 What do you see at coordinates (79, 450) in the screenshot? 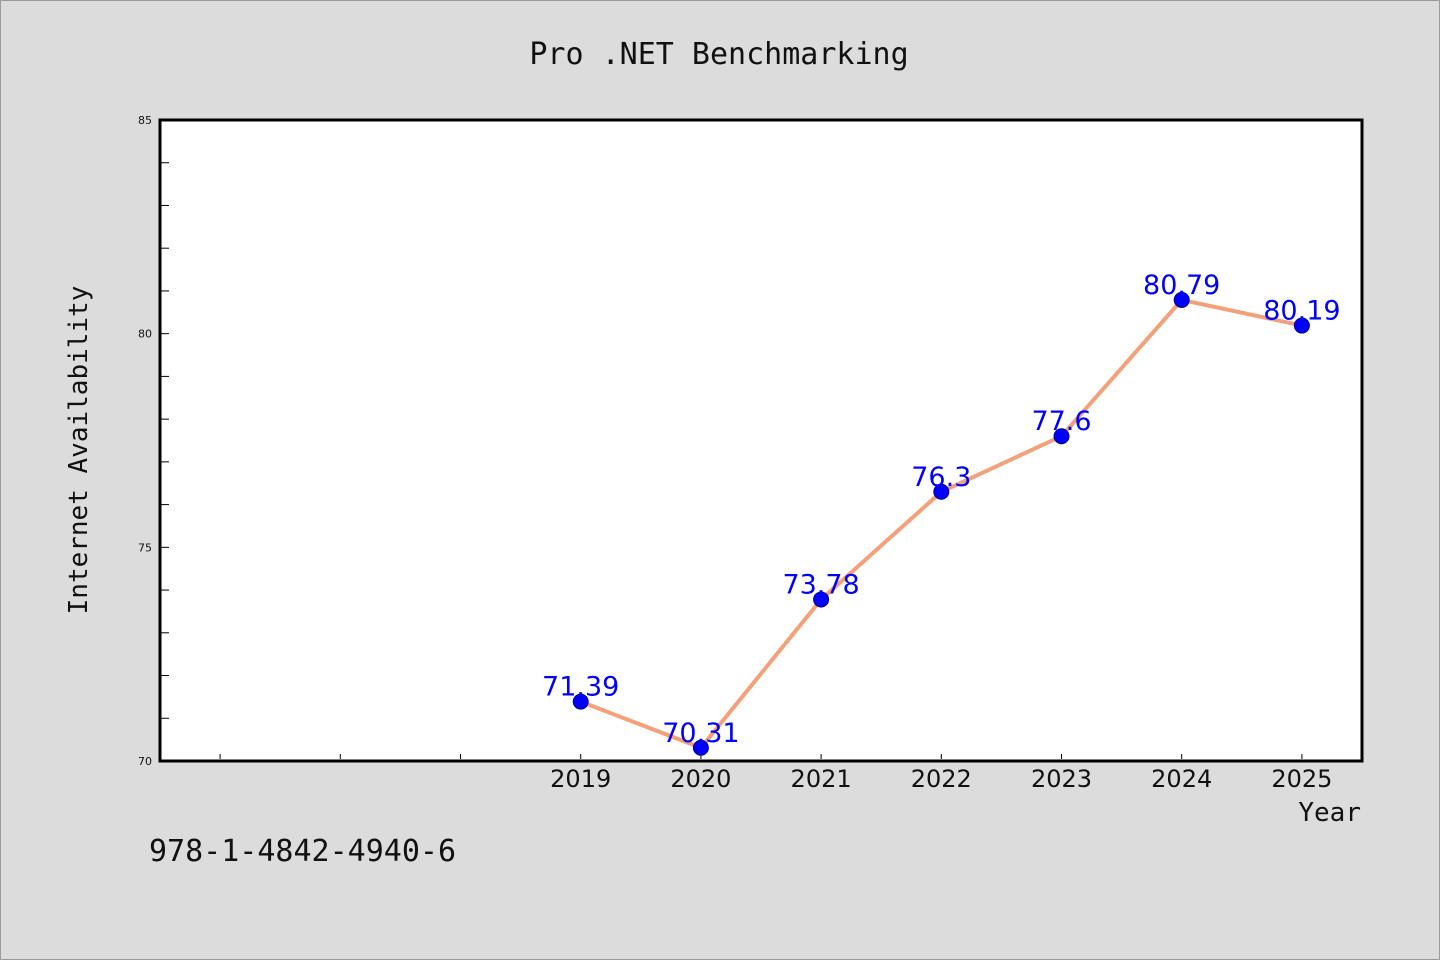
I see `y-axis-label: Internet Availability` at bounding box center [79, 450].